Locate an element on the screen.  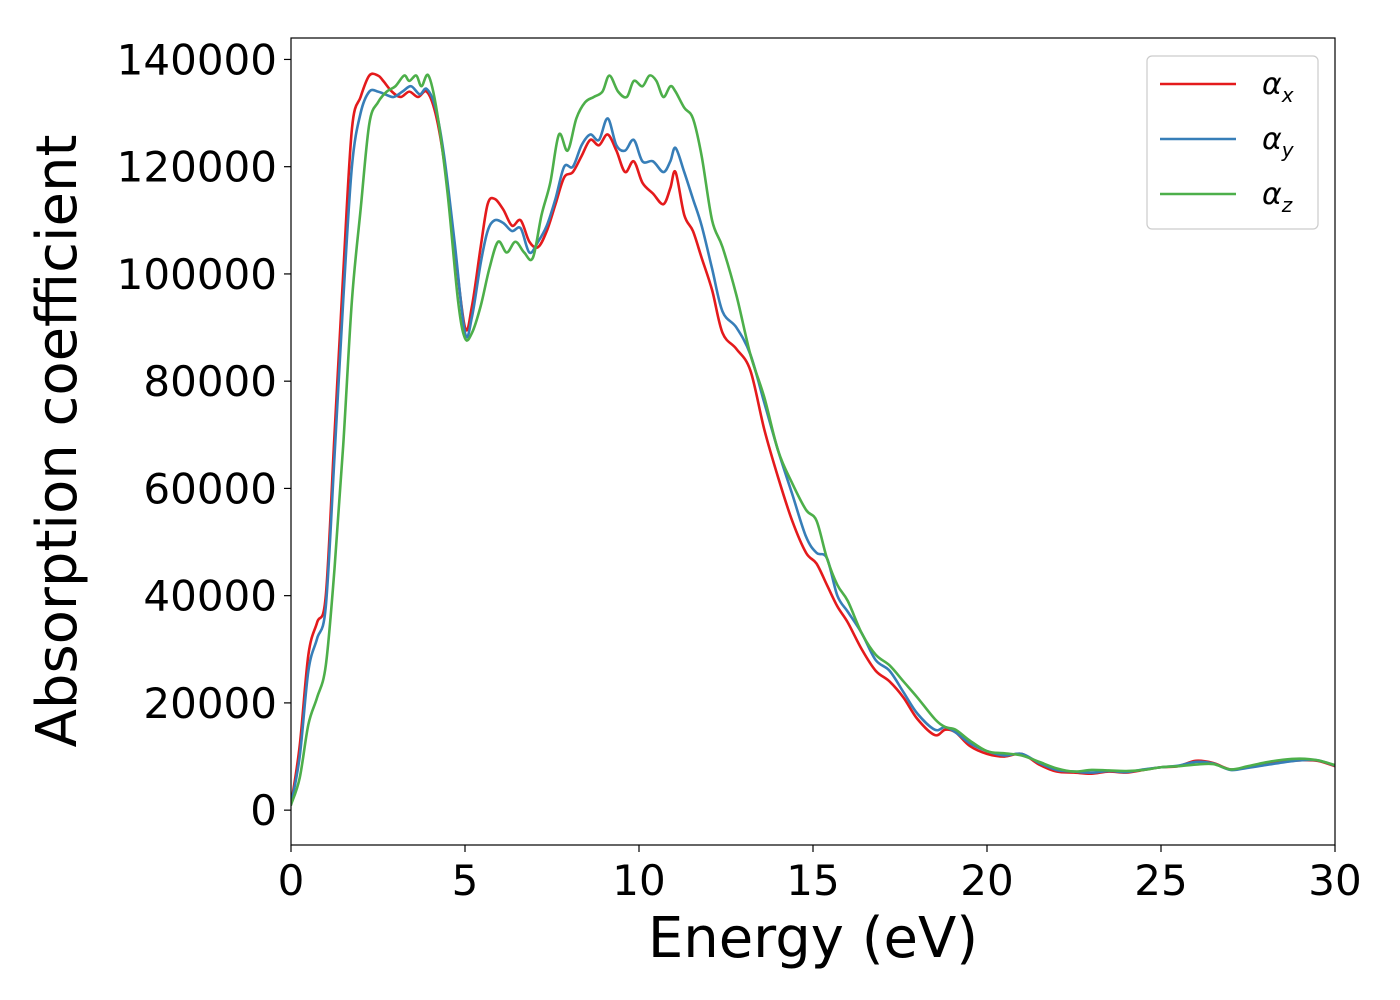
y-tick-label: 100000 is located at coordinates (197, 274).